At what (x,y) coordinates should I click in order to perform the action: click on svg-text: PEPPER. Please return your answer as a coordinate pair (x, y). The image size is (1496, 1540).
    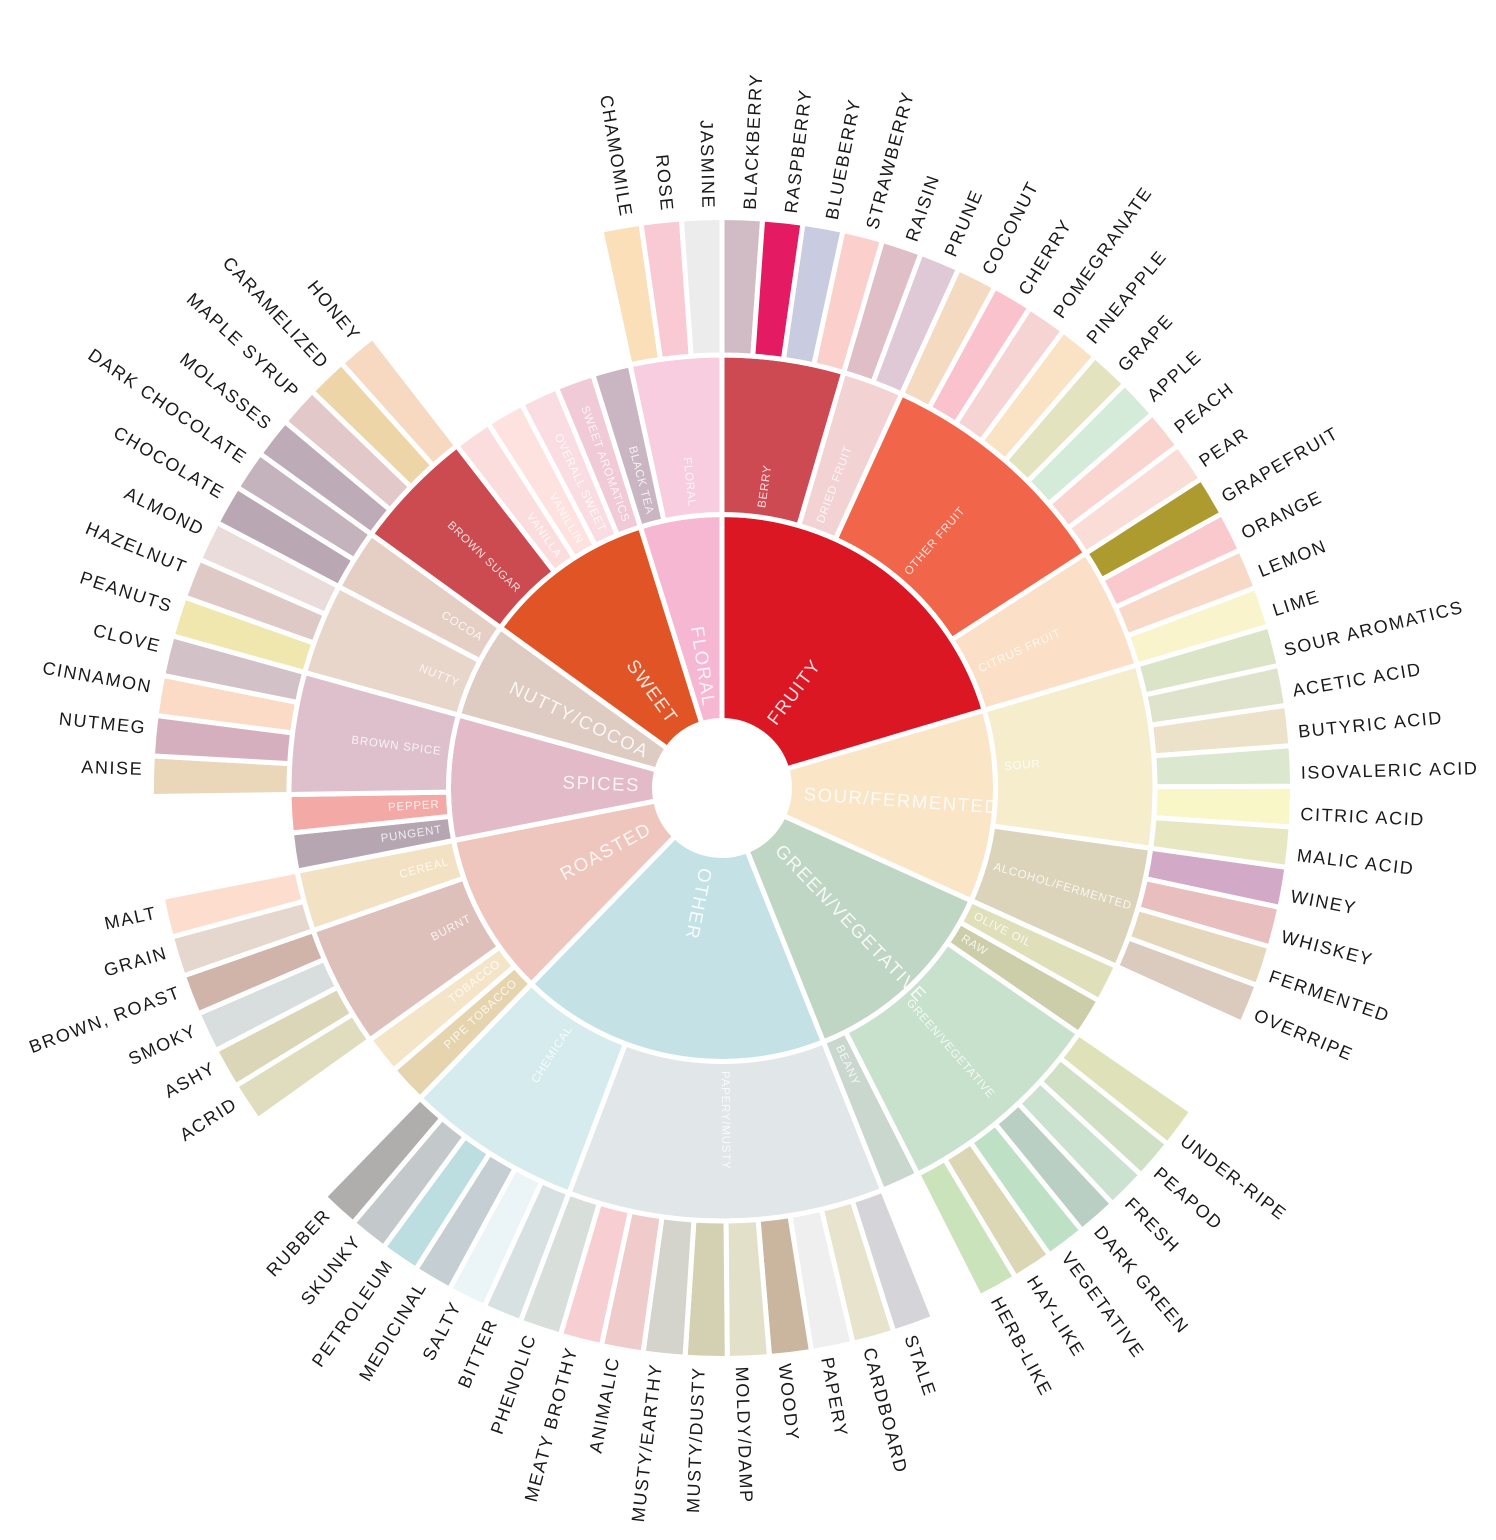
    Looking at the image, I should click on (414, 806).